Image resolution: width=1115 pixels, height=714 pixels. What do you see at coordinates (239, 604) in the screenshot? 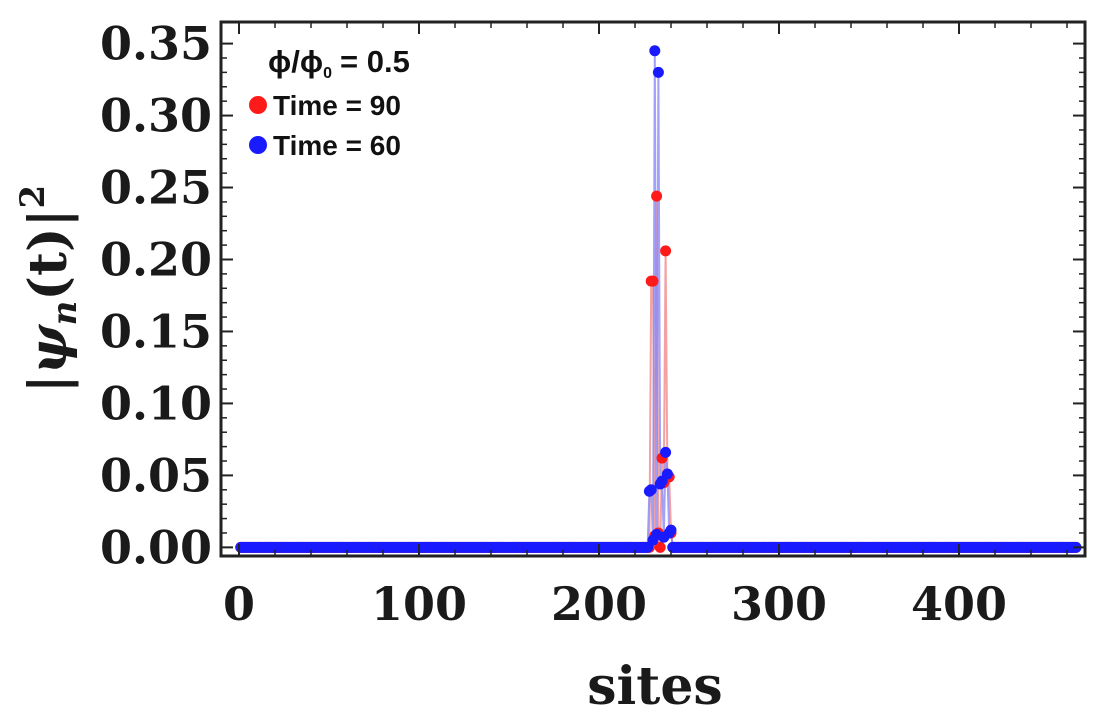
I see `x-tick-label: 0` at bounding box center [239, 604].